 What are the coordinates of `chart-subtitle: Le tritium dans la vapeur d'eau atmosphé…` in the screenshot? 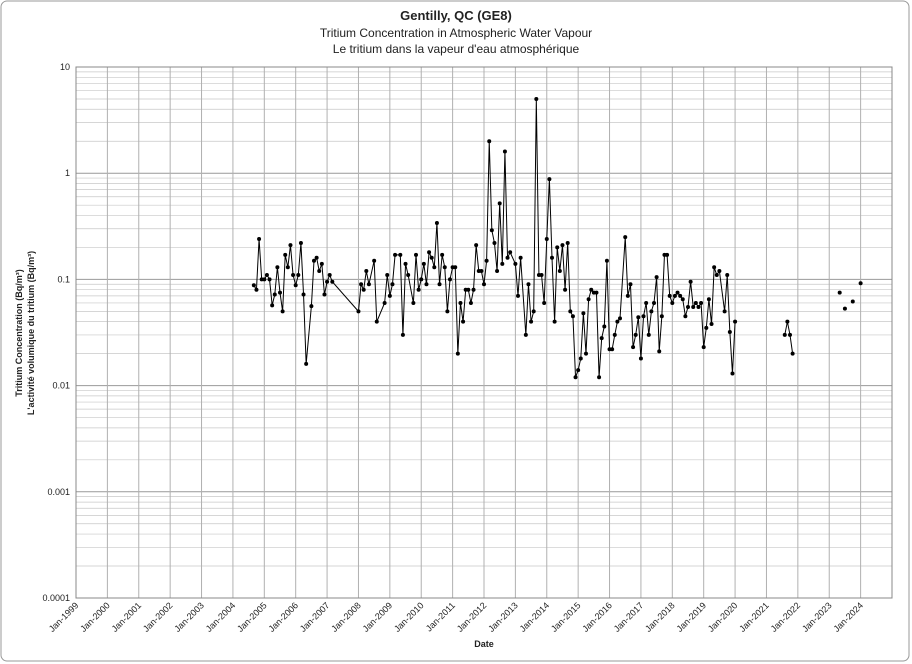 It's located at (456, 49).